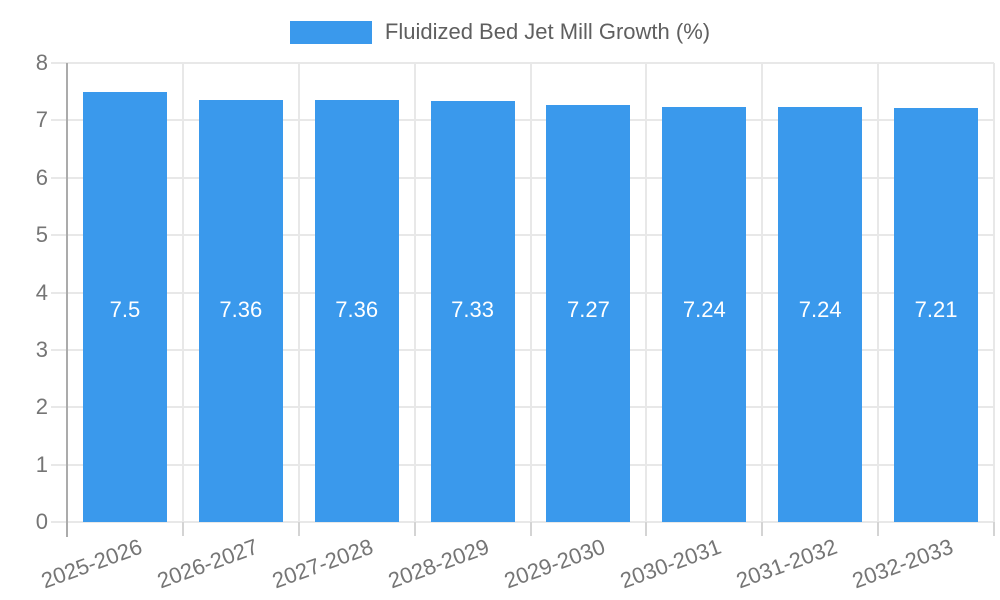 The image size is (1000, 600). What do you see at coordinates (41, 521) in the screenshot?
I see `y-tick-label: 0` at bounding box center [41, 521].